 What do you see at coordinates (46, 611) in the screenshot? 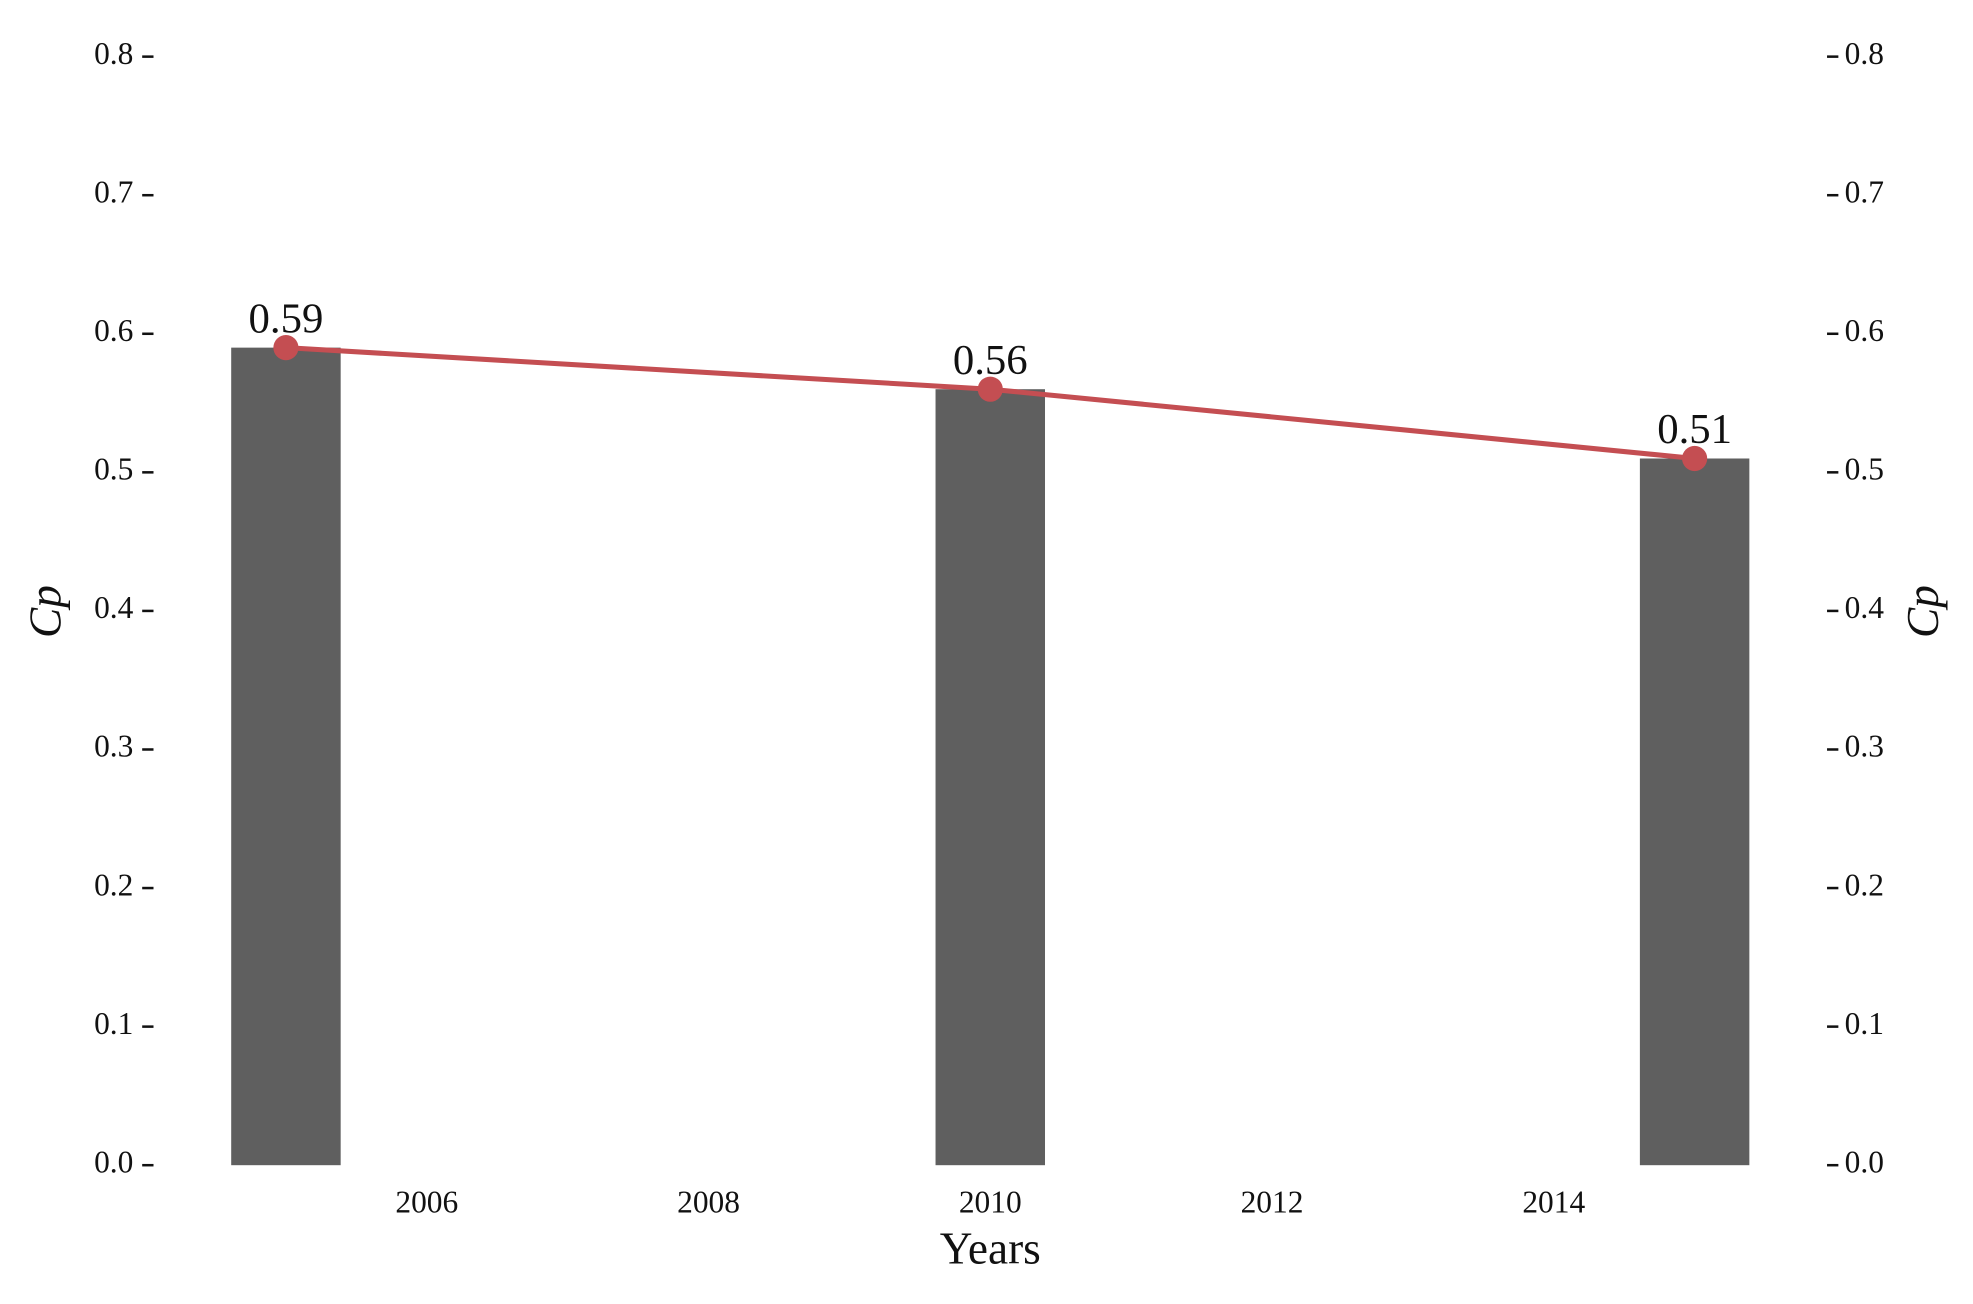
I see `y-axis-label: Cp` at bounding box center [46, 611].